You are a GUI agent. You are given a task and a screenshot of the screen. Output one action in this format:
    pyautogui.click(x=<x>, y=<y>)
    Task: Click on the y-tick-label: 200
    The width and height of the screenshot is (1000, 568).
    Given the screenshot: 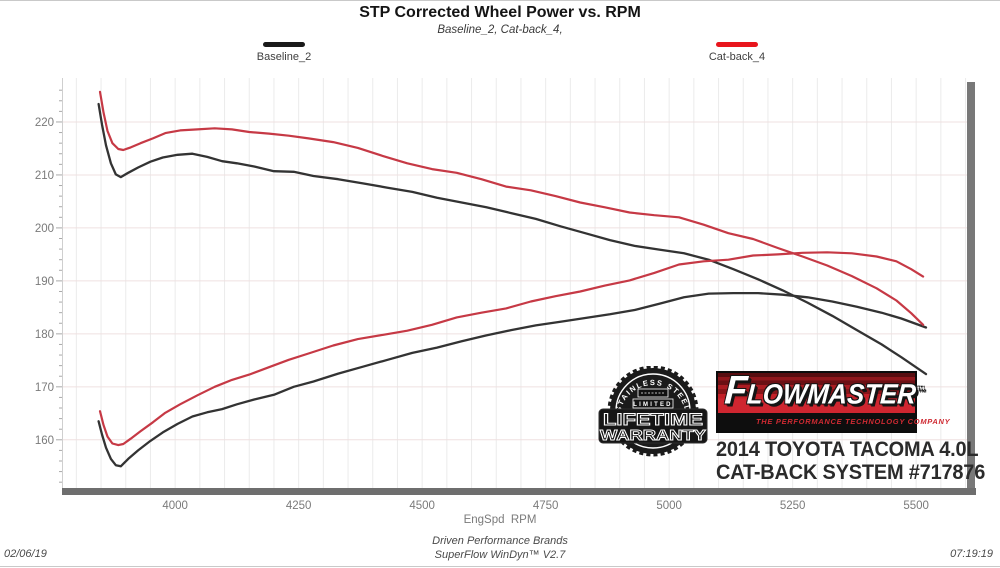 What is the action you would take?
    pyautogui.click(x=44, y=229)
    